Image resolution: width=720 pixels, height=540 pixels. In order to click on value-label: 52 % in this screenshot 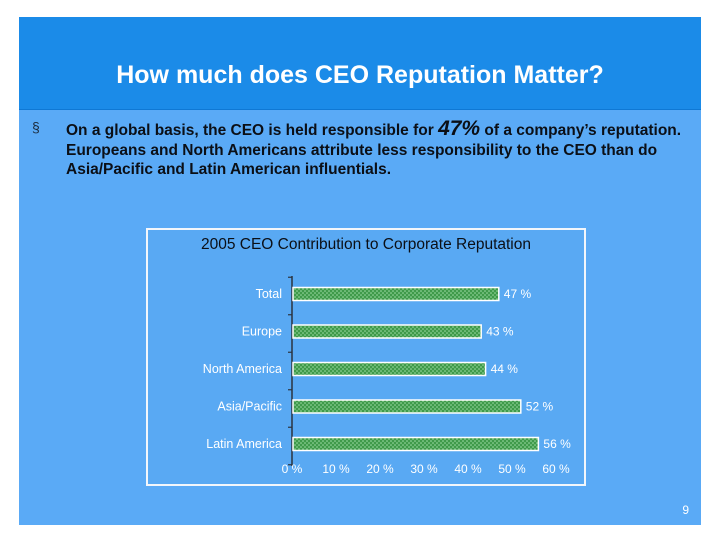, I will do `click(540, 407)`.